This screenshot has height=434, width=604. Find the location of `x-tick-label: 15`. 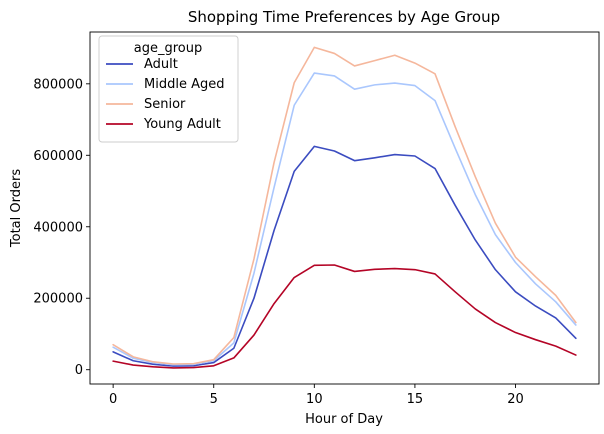

x-tick-label: 15 is located at coordinates (415, 399).